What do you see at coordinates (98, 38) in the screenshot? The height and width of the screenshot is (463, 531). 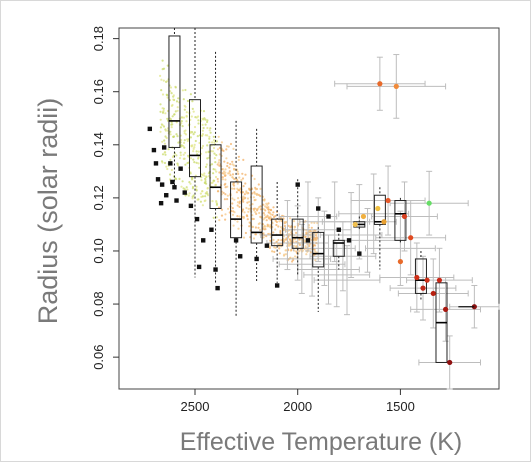 I see `y-tick-label: 0.18` at bounding box center [98, 38].